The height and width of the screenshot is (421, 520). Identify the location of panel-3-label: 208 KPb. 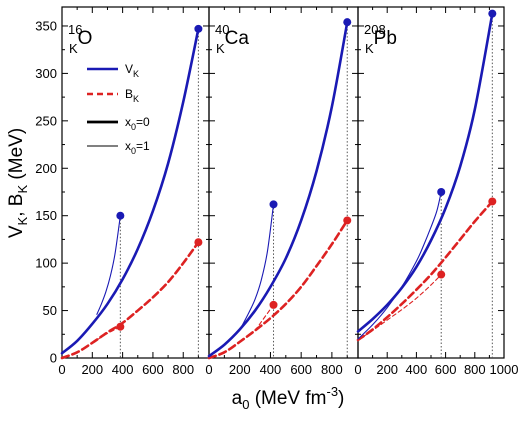
(380, 39).